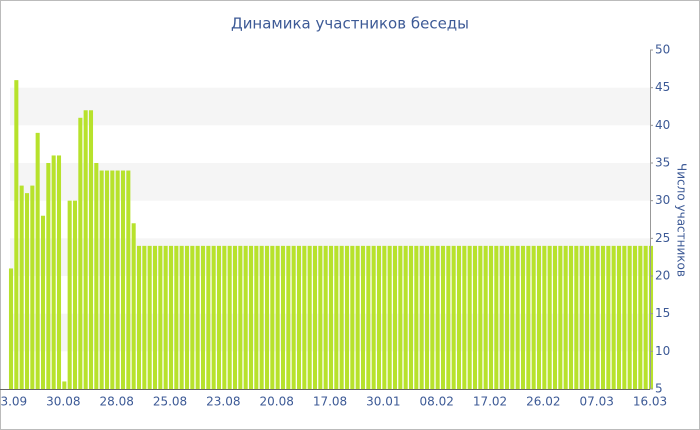 The width and height of the screenshot is (700, 430). I want to click on y-tick-label: 20, so click(662, 276).